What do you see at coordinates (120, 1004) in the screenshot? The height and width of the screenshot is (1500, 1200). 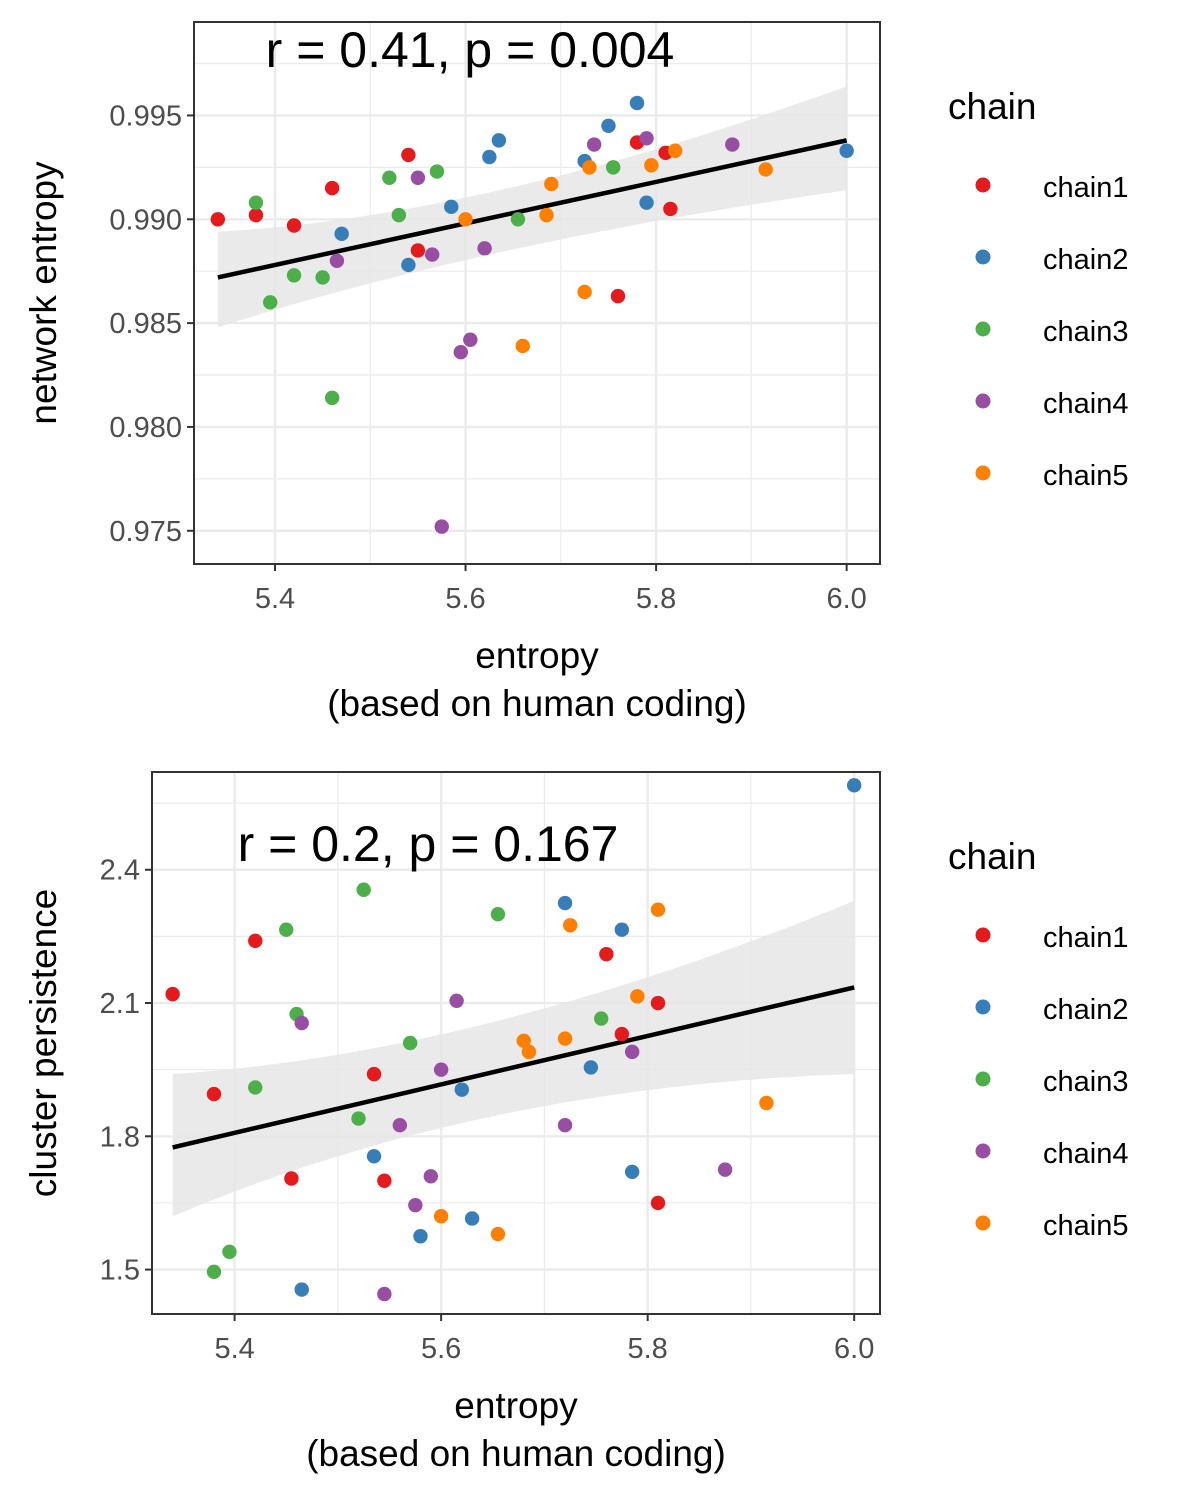 I see `y-tick-label: 2.1` at bounding box center [120, 1004].